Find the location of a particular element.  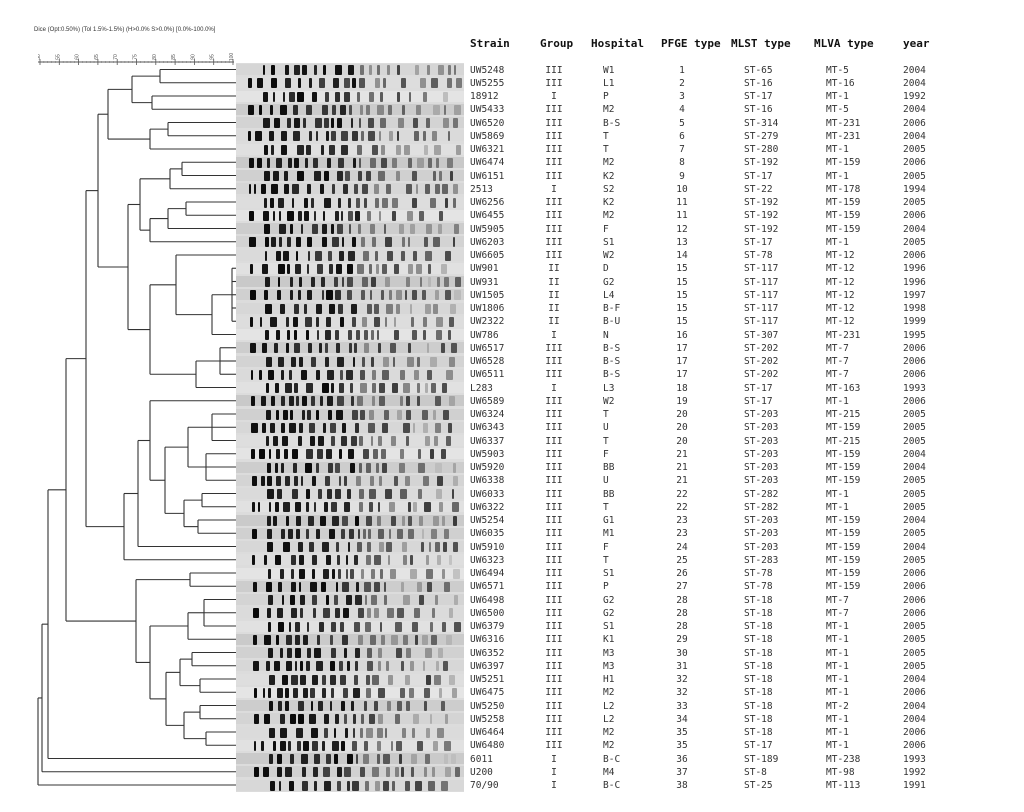

cell-strain: U200 is located at coordinates (481, 772).